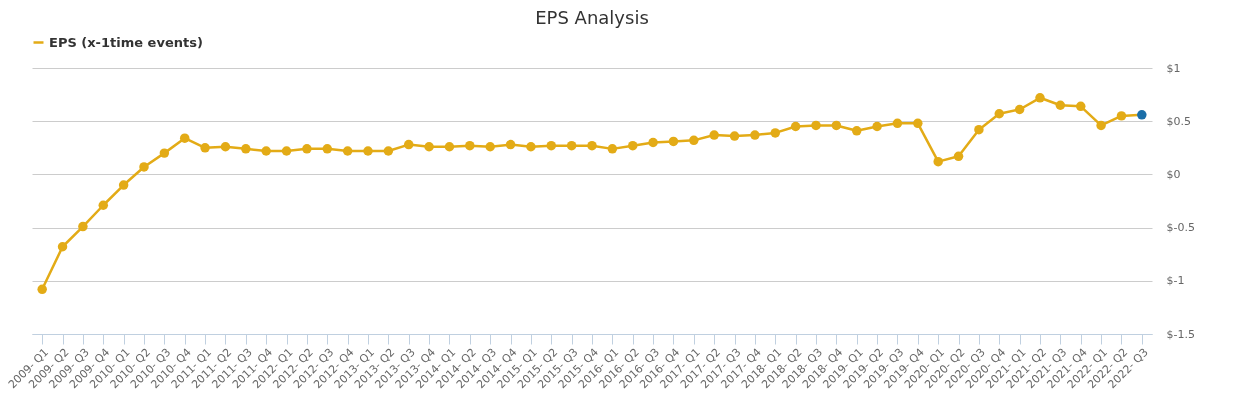 This screenshot has width=1248, height=405. What do you see at coordinates (126, 42) in the screenshot?
I see `legend-label: EPS (x-1time events)` at bounding box center [126, 42].